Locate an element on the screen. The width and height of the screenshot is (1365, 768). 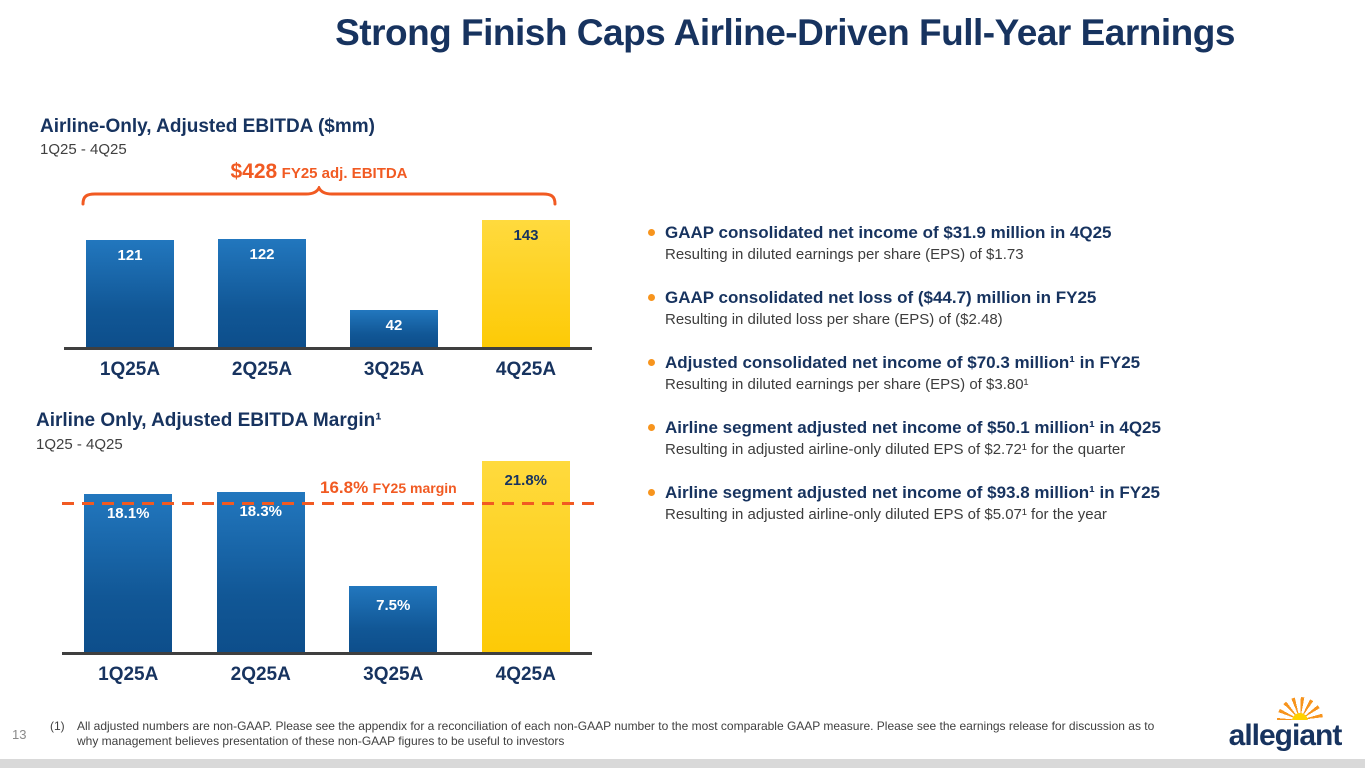
margin-x-axis: 1Q25A 2Q25A 3Q25A 4Q25A is located at coordinates (327, 675).